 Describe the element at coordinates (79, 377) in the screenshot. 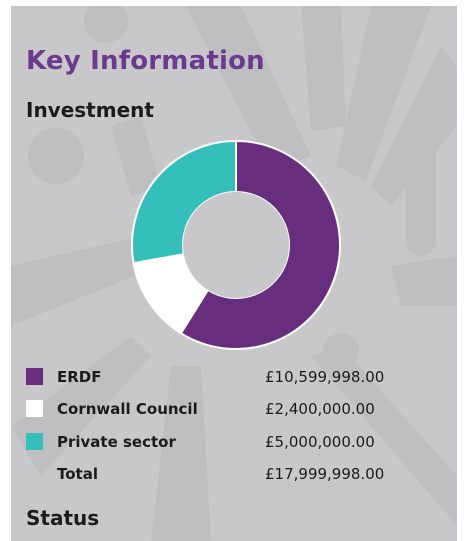

I see `legend-label: ERDF` at that location.